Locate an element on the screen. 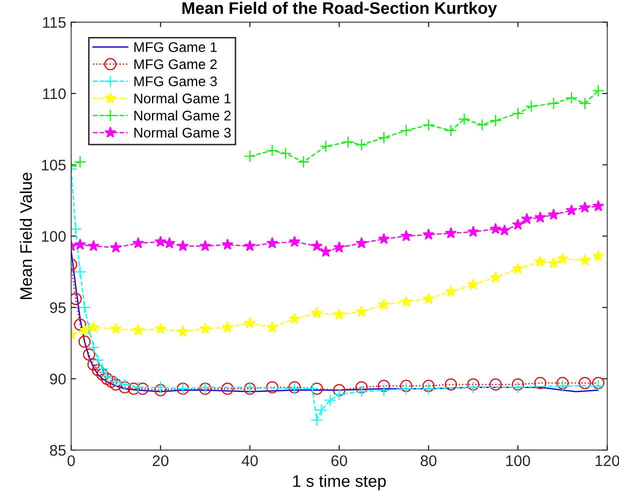 The width and height of the screenshot is (619, 504). y-tick-label: 105 is located at coordinates (54, 165).